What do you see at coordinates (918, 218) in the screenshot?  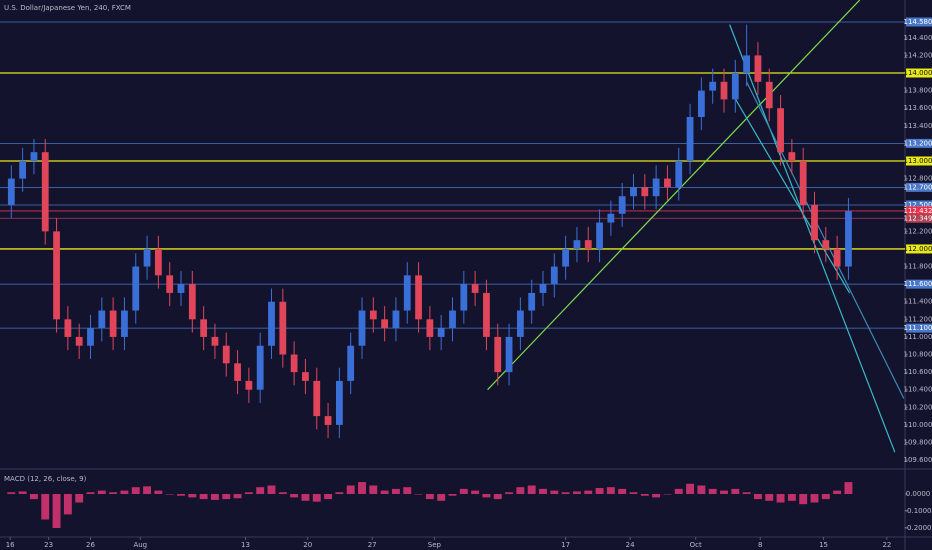 I see `level-label: 112.349` at bounding box center [918, 218].